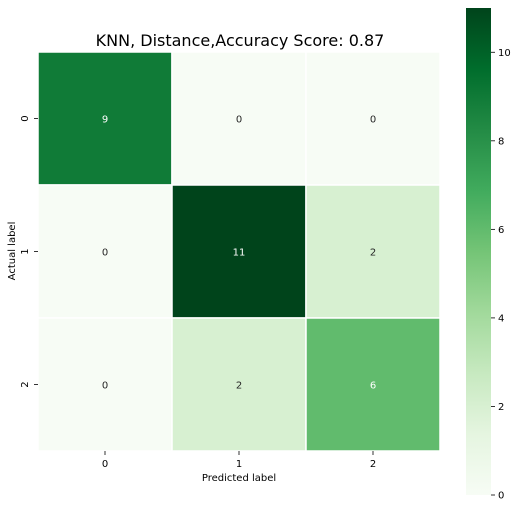 The width and height of the screenshot is (516, 509). What do you see at coordinates (239, 478) in the screenshot?
I see `x-axis-label: Predicted label` at bounding box center [239, 478].